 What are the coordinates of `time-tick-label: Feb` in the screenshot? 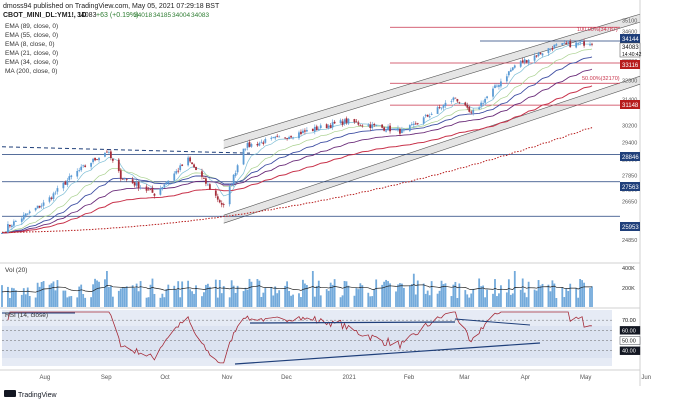 It's located at (409, 378).